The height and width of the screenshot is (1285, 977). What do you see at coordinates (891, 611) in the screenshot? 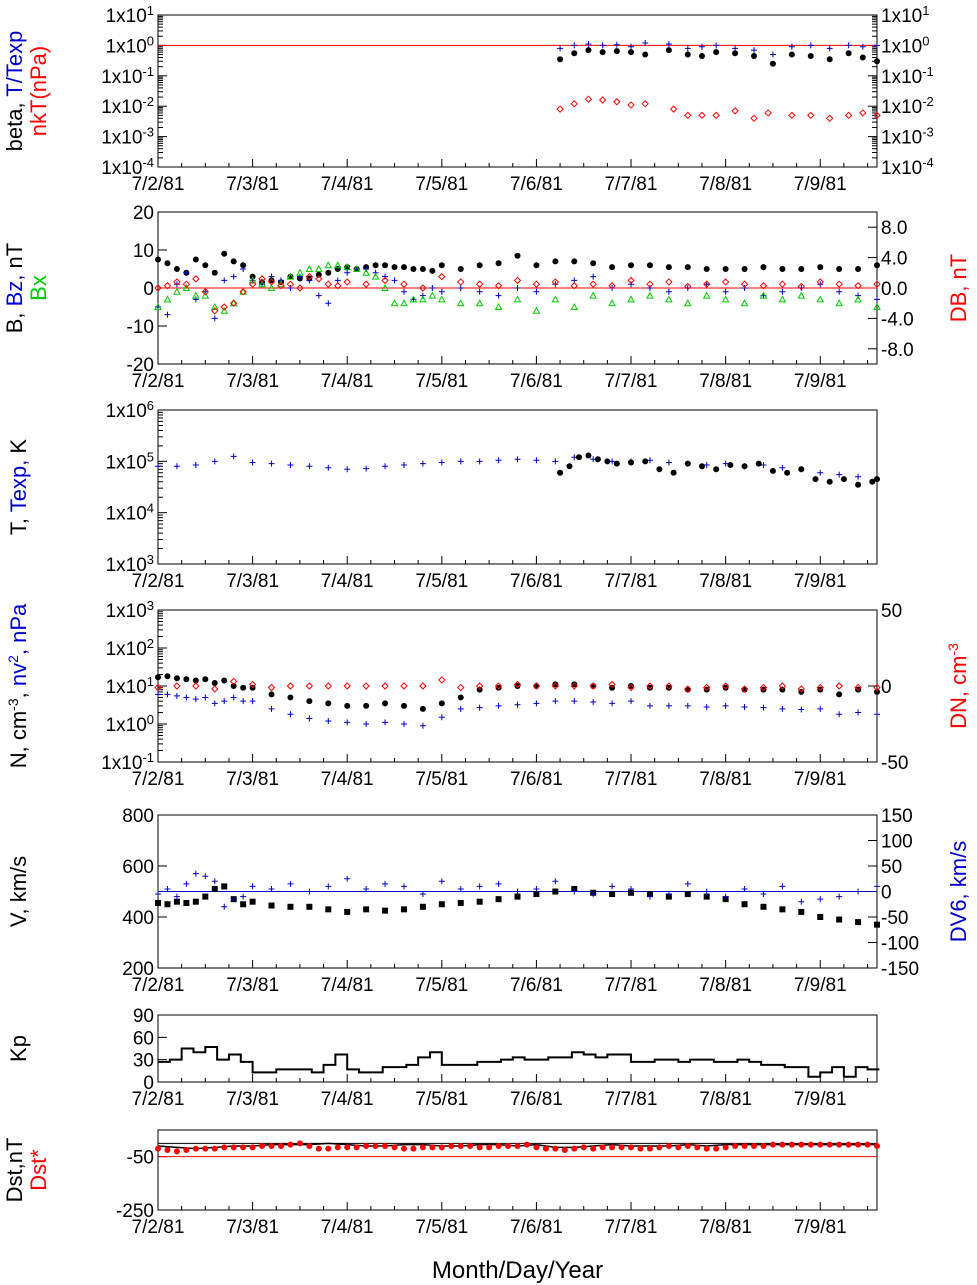
I see `y-tick-label-right: 50` at bounding box center [891, 611].